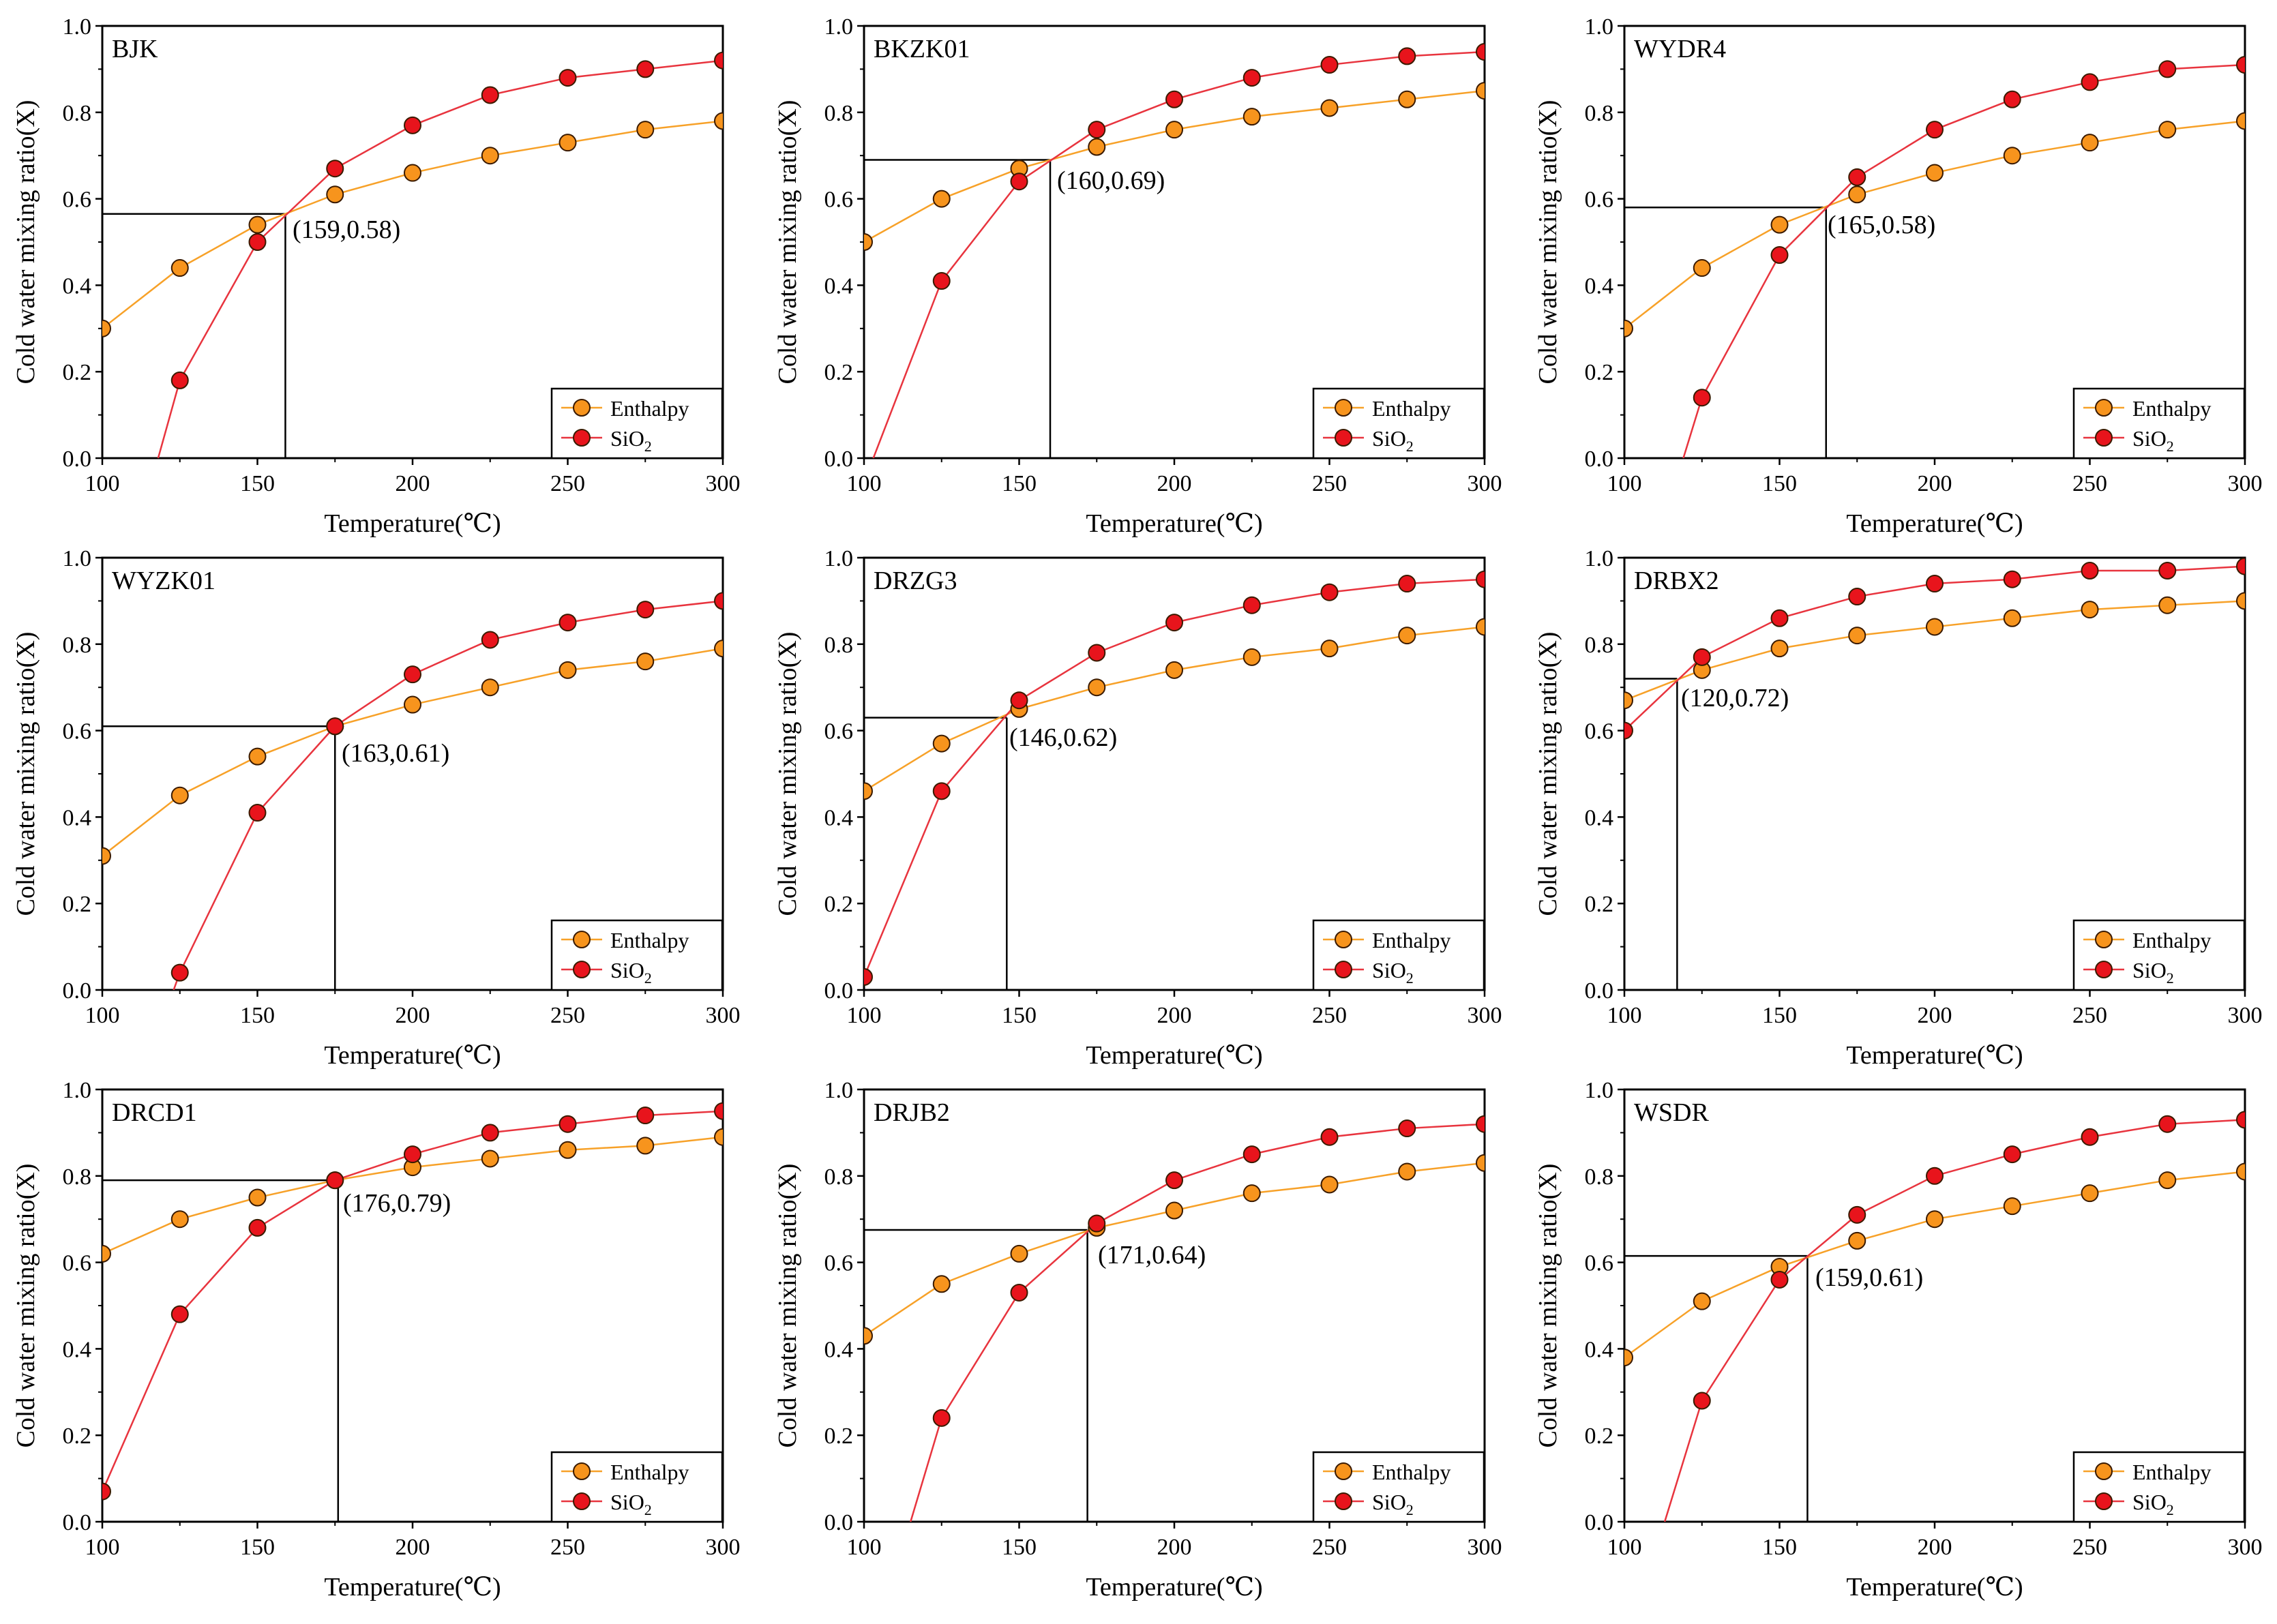 This screenshot has width=2277, height=1624. Describe the element at coordinates (135, 49) in the screenshot. I see `panel-label: BJK` at that location.